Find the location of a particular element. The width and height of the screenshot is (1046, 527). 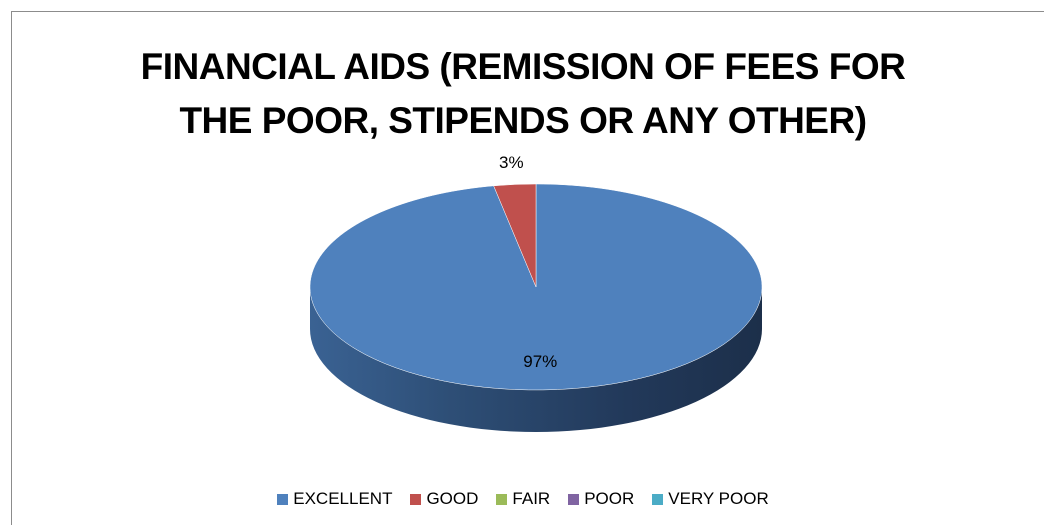

chart-title-line-1: FINANCIAL AIDS (REMISSION OF FEES FOR is located at coordinates (523, 66).